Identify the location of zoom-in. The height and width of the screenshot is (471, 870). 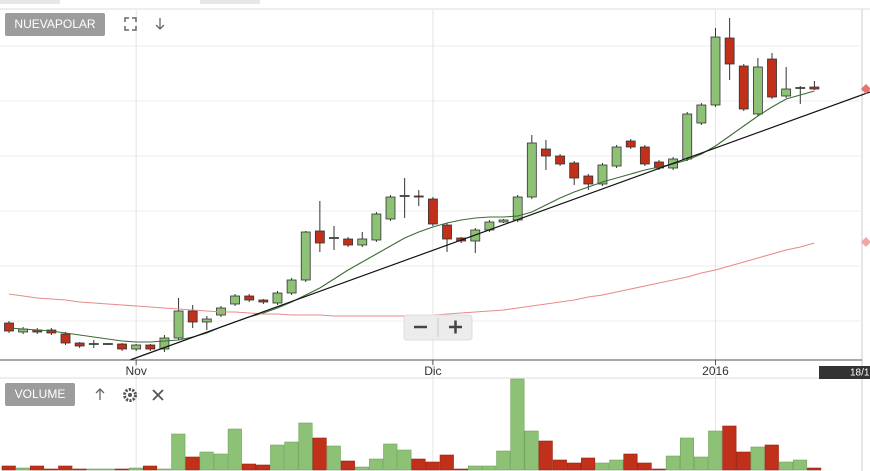
(455, 327).